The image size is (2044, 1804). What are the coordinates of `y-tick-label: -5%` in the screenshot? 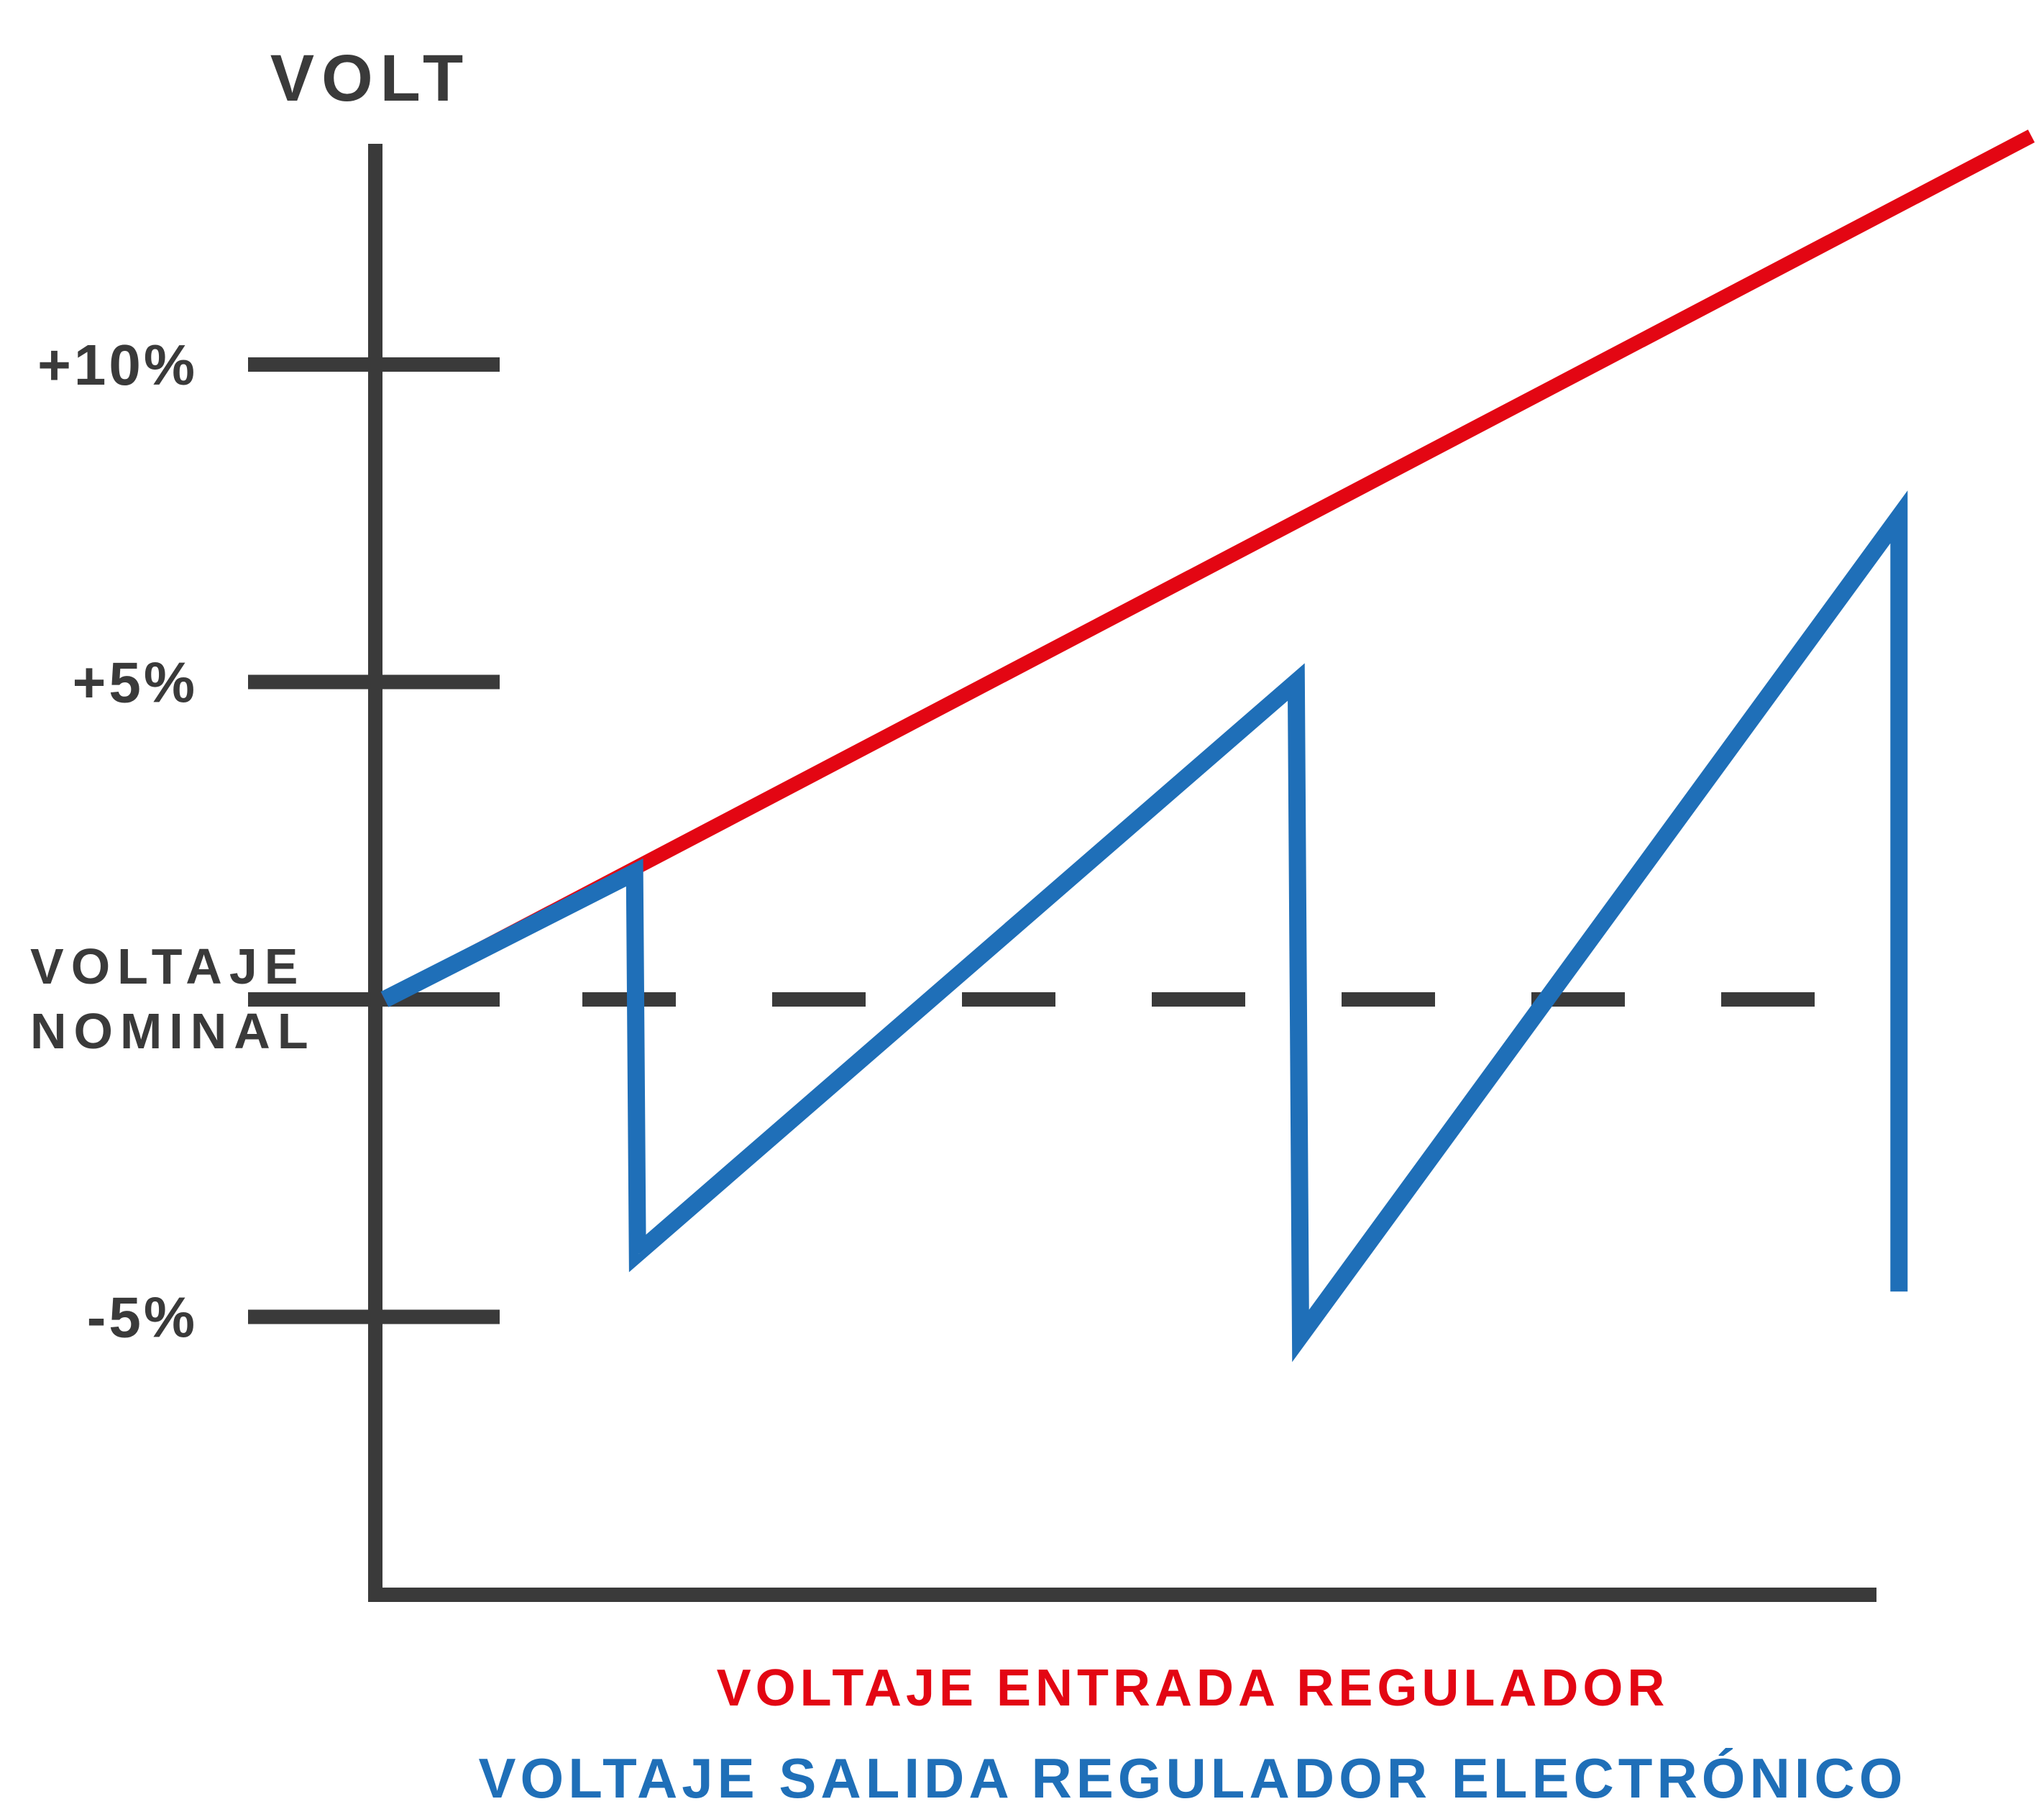 It's located at (142, 1318).